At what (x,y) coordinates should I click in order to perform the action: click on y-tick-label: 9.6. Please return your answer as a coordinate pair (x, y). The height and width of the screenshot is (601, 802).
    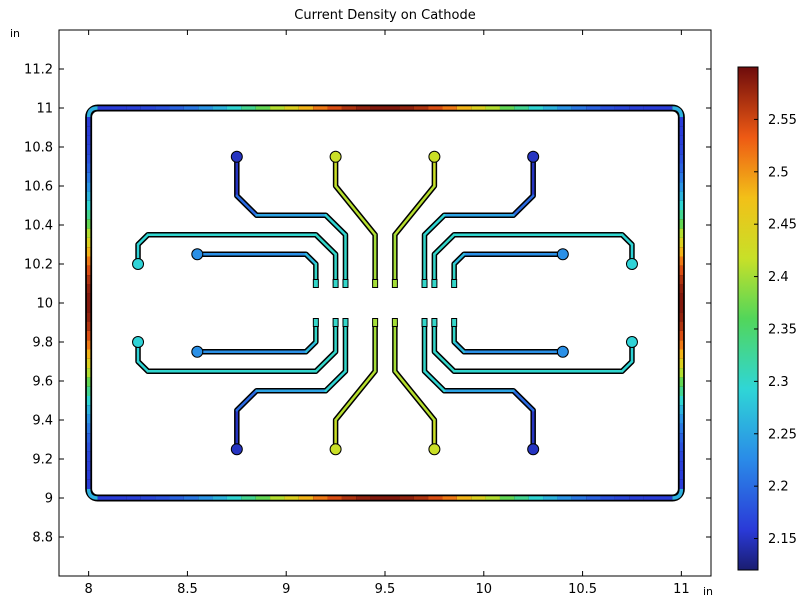
    Looking at the image, I should click on (42, 382).